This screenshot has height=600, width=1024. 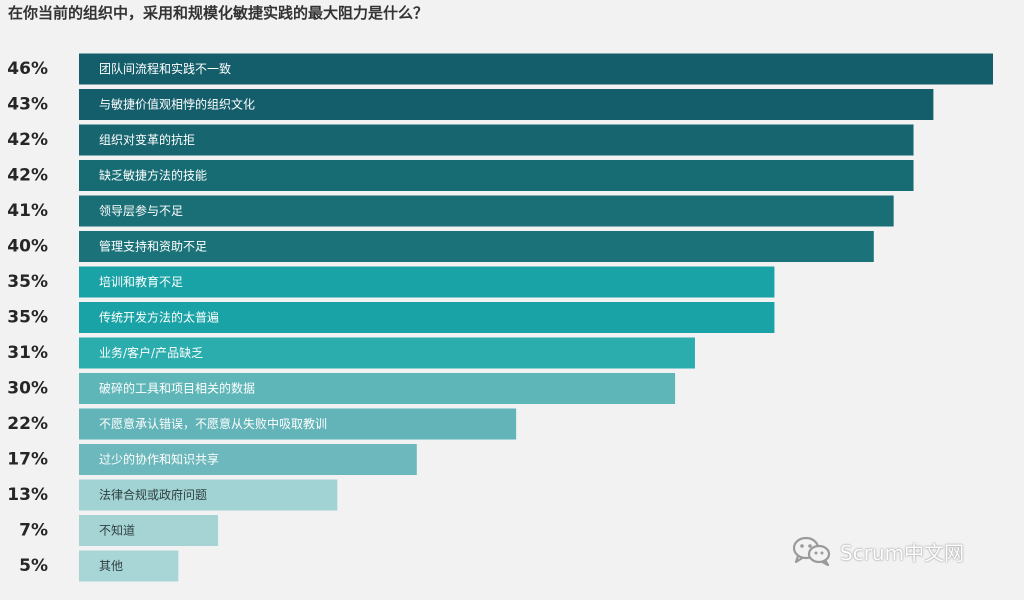 What do you see at coordinates (153, 246) in the screenshot?
I see `category-label: 管理支持和资助不足` at bounding box center [153, 246].